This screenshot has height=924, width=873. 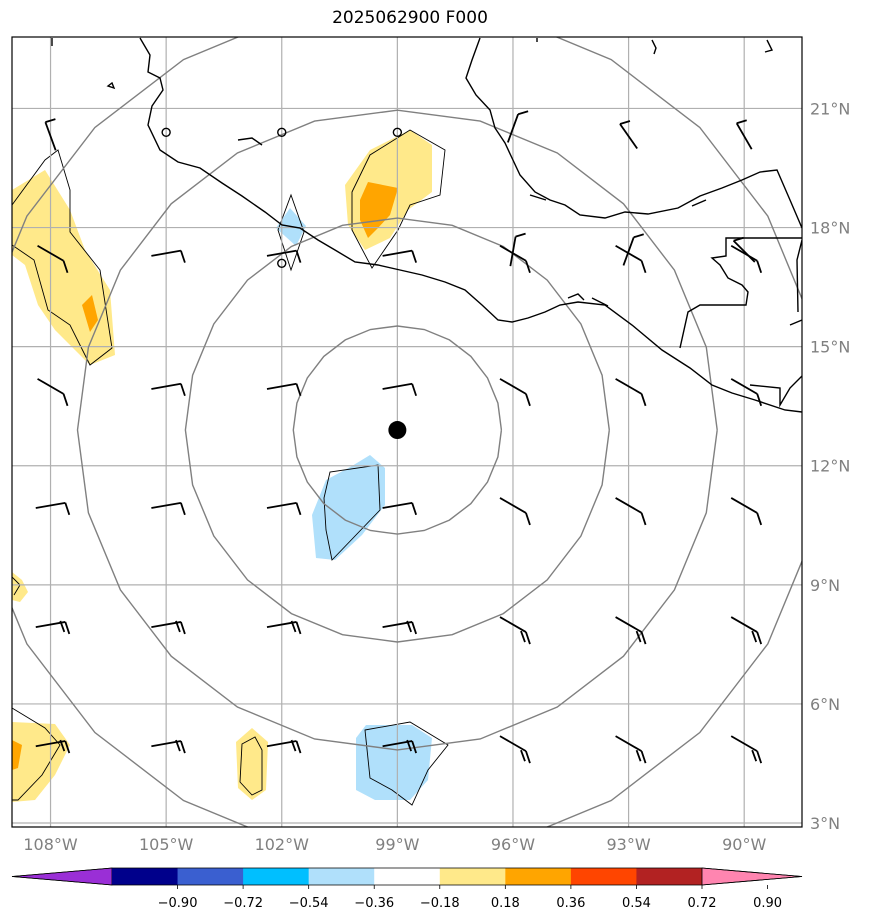 What do you see at coordinates (166, 844) in the screenshot?
I see `lon-tick-label: 105°W` at bounding box center [166, 844].